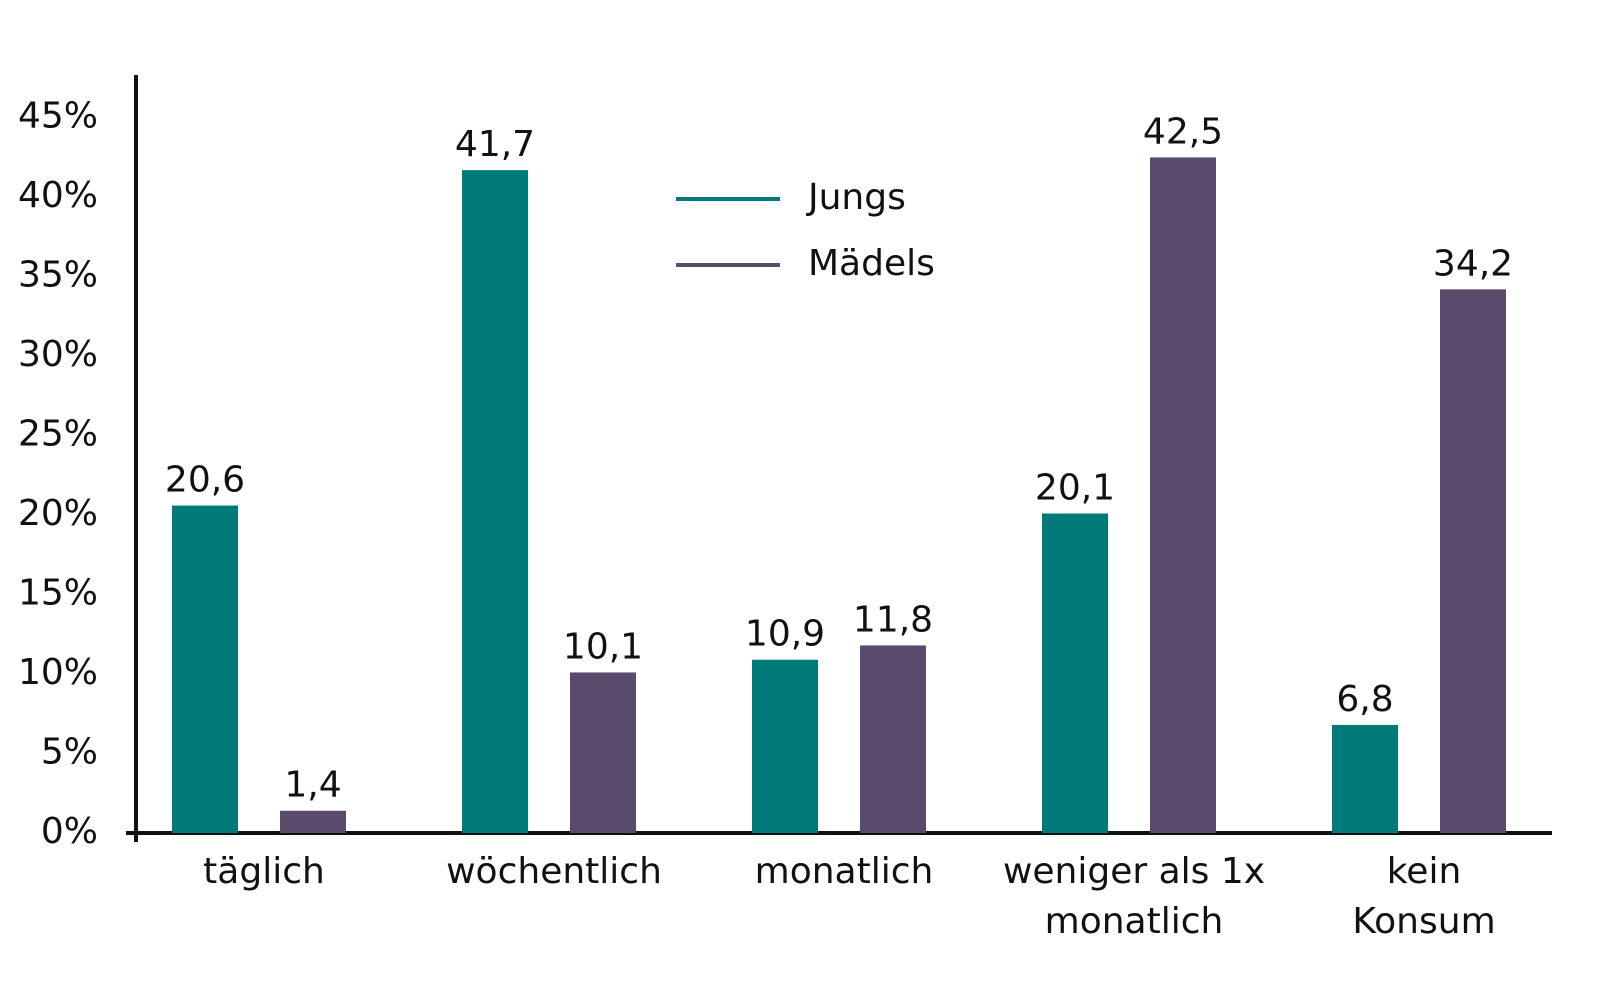  What do you see at coordinates (1364, 699) in the screenshot?
I see `value-label: 6,8` at bounding box center [1364, 699].